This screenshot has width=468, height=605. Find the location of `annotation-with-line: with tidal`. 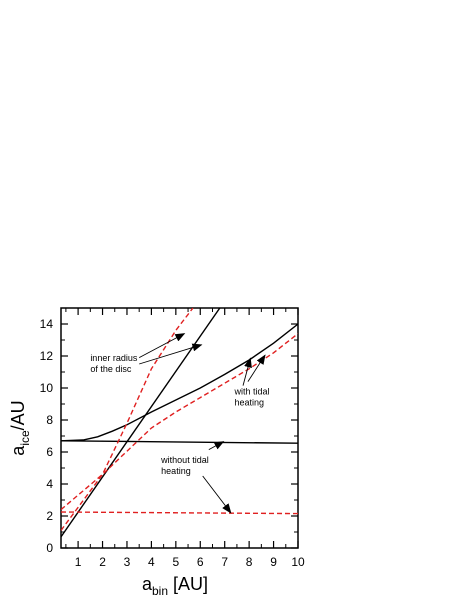

annotation-with-line: with tidal is located at coordinates (251, 391).